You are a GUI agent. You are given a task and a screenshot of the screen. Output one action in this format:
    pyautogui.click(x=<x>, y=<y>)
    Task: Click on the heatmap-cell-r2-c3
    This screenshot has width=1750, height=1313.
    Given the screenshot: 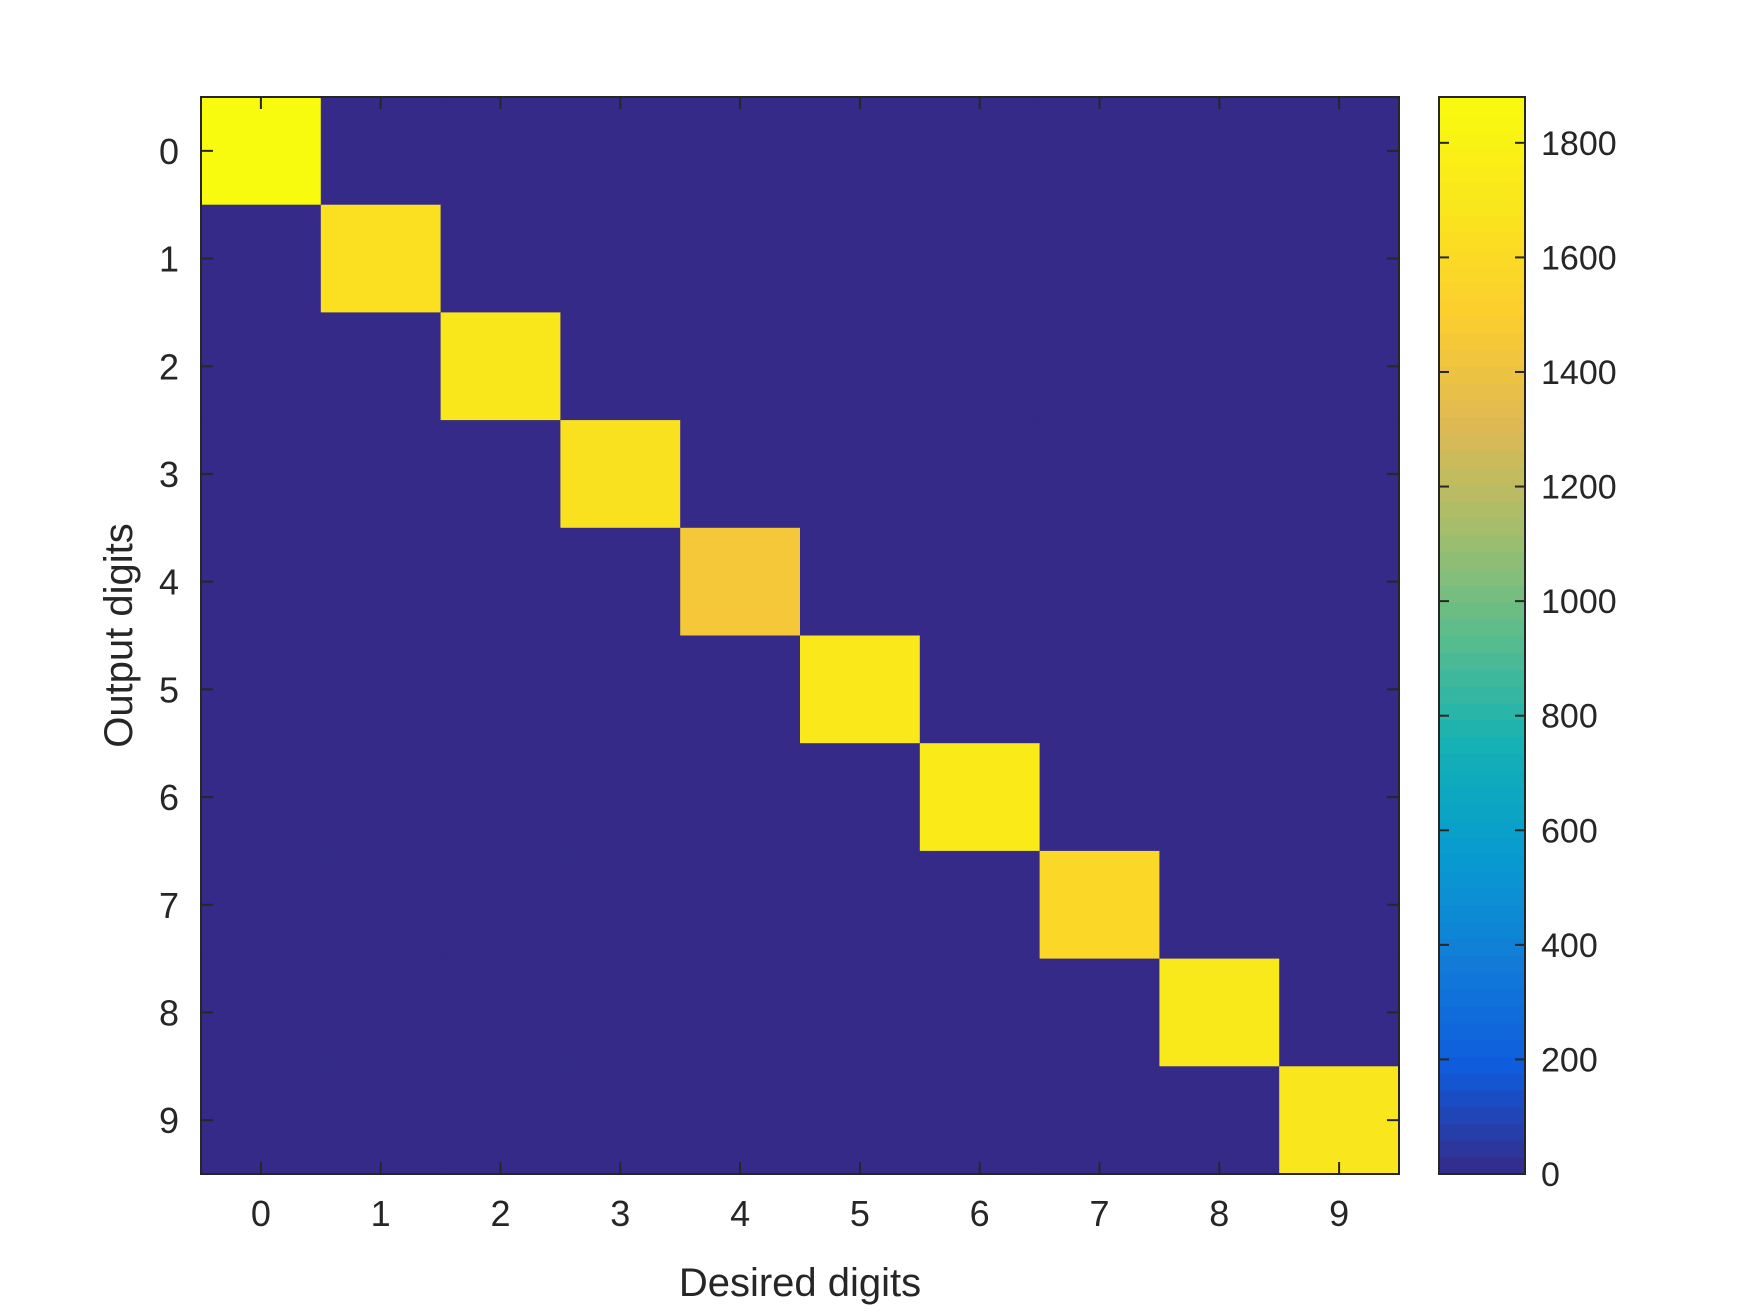 What is the action you would take?
    pyautogui.click(x=620, y=366)
    